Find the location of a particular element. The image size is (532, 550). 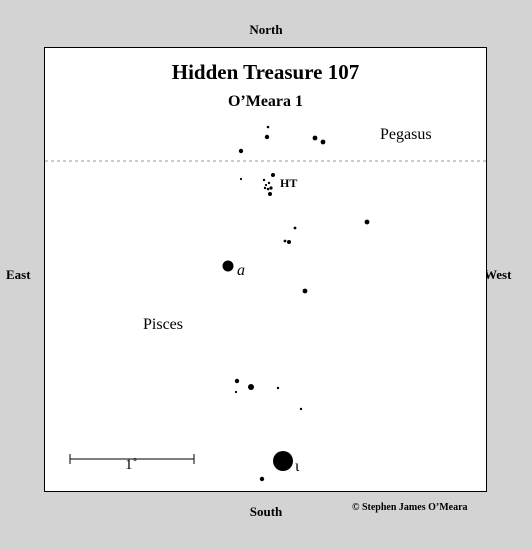

compass-west-label: West is located at coordinates (498, 274).